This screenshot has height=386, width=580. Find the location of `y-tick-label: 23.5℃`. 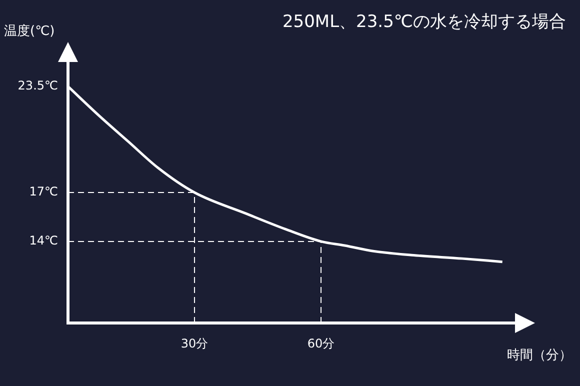

y-tick-label: 23.5℃ is located at coordinates (38, 85).